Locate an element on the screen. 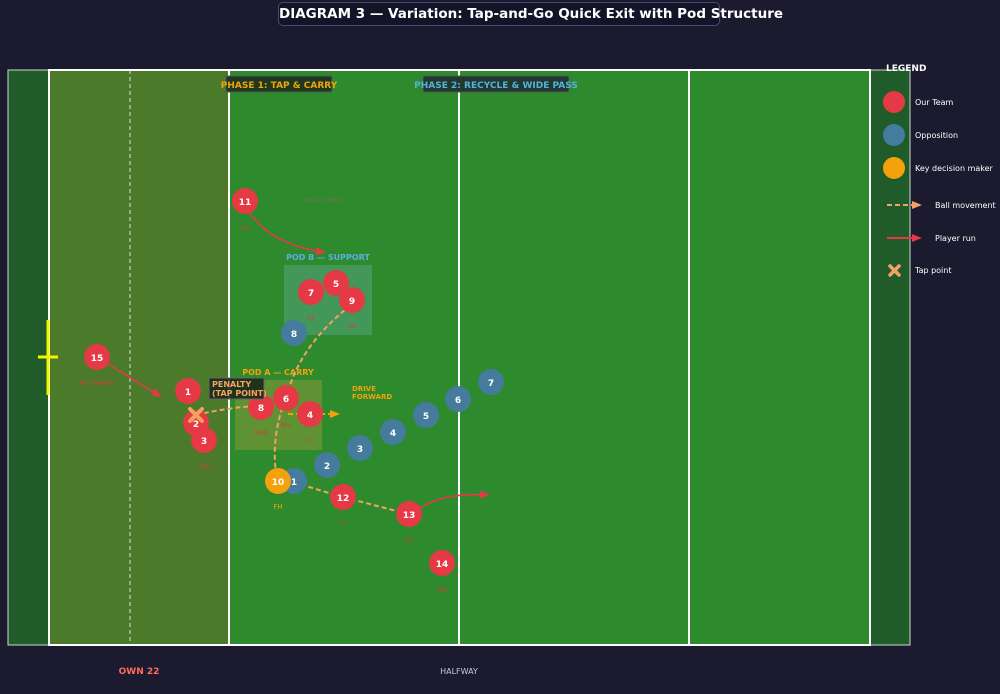  svg-text: 9 is located at coordinates (352, 302).